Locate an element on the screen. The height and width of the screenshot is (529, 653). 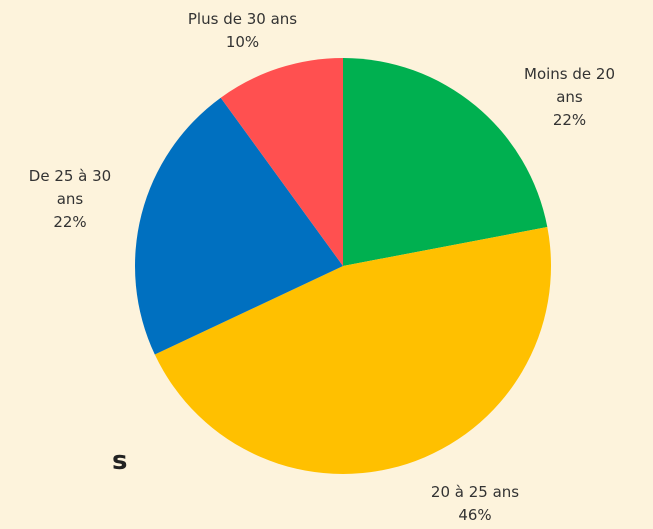
category-label: Plus de 30 ans is located at coordinates (242, 19).